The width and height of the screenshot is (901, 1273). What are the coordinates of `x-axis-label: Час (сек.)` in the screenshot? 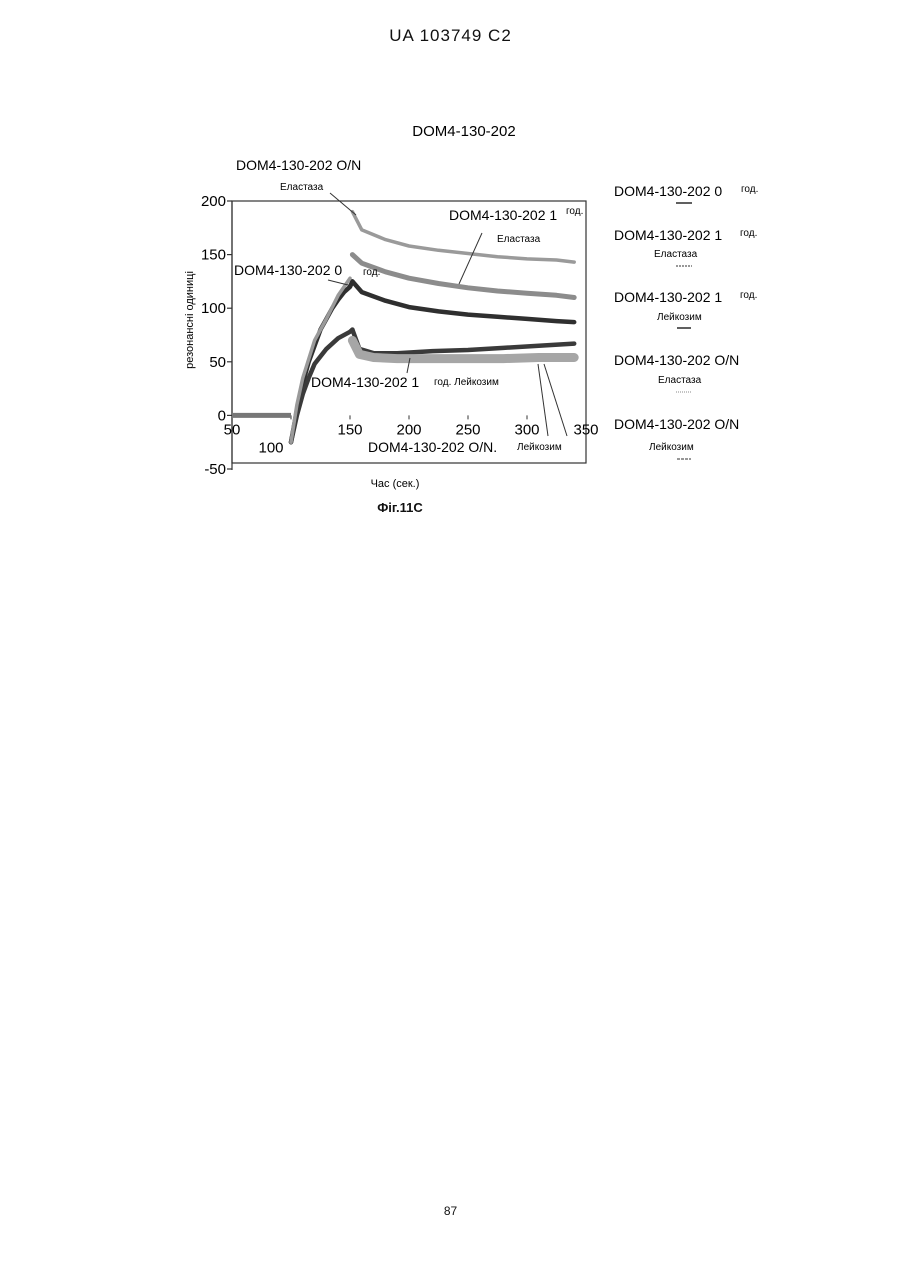 It's located at (395, 484).